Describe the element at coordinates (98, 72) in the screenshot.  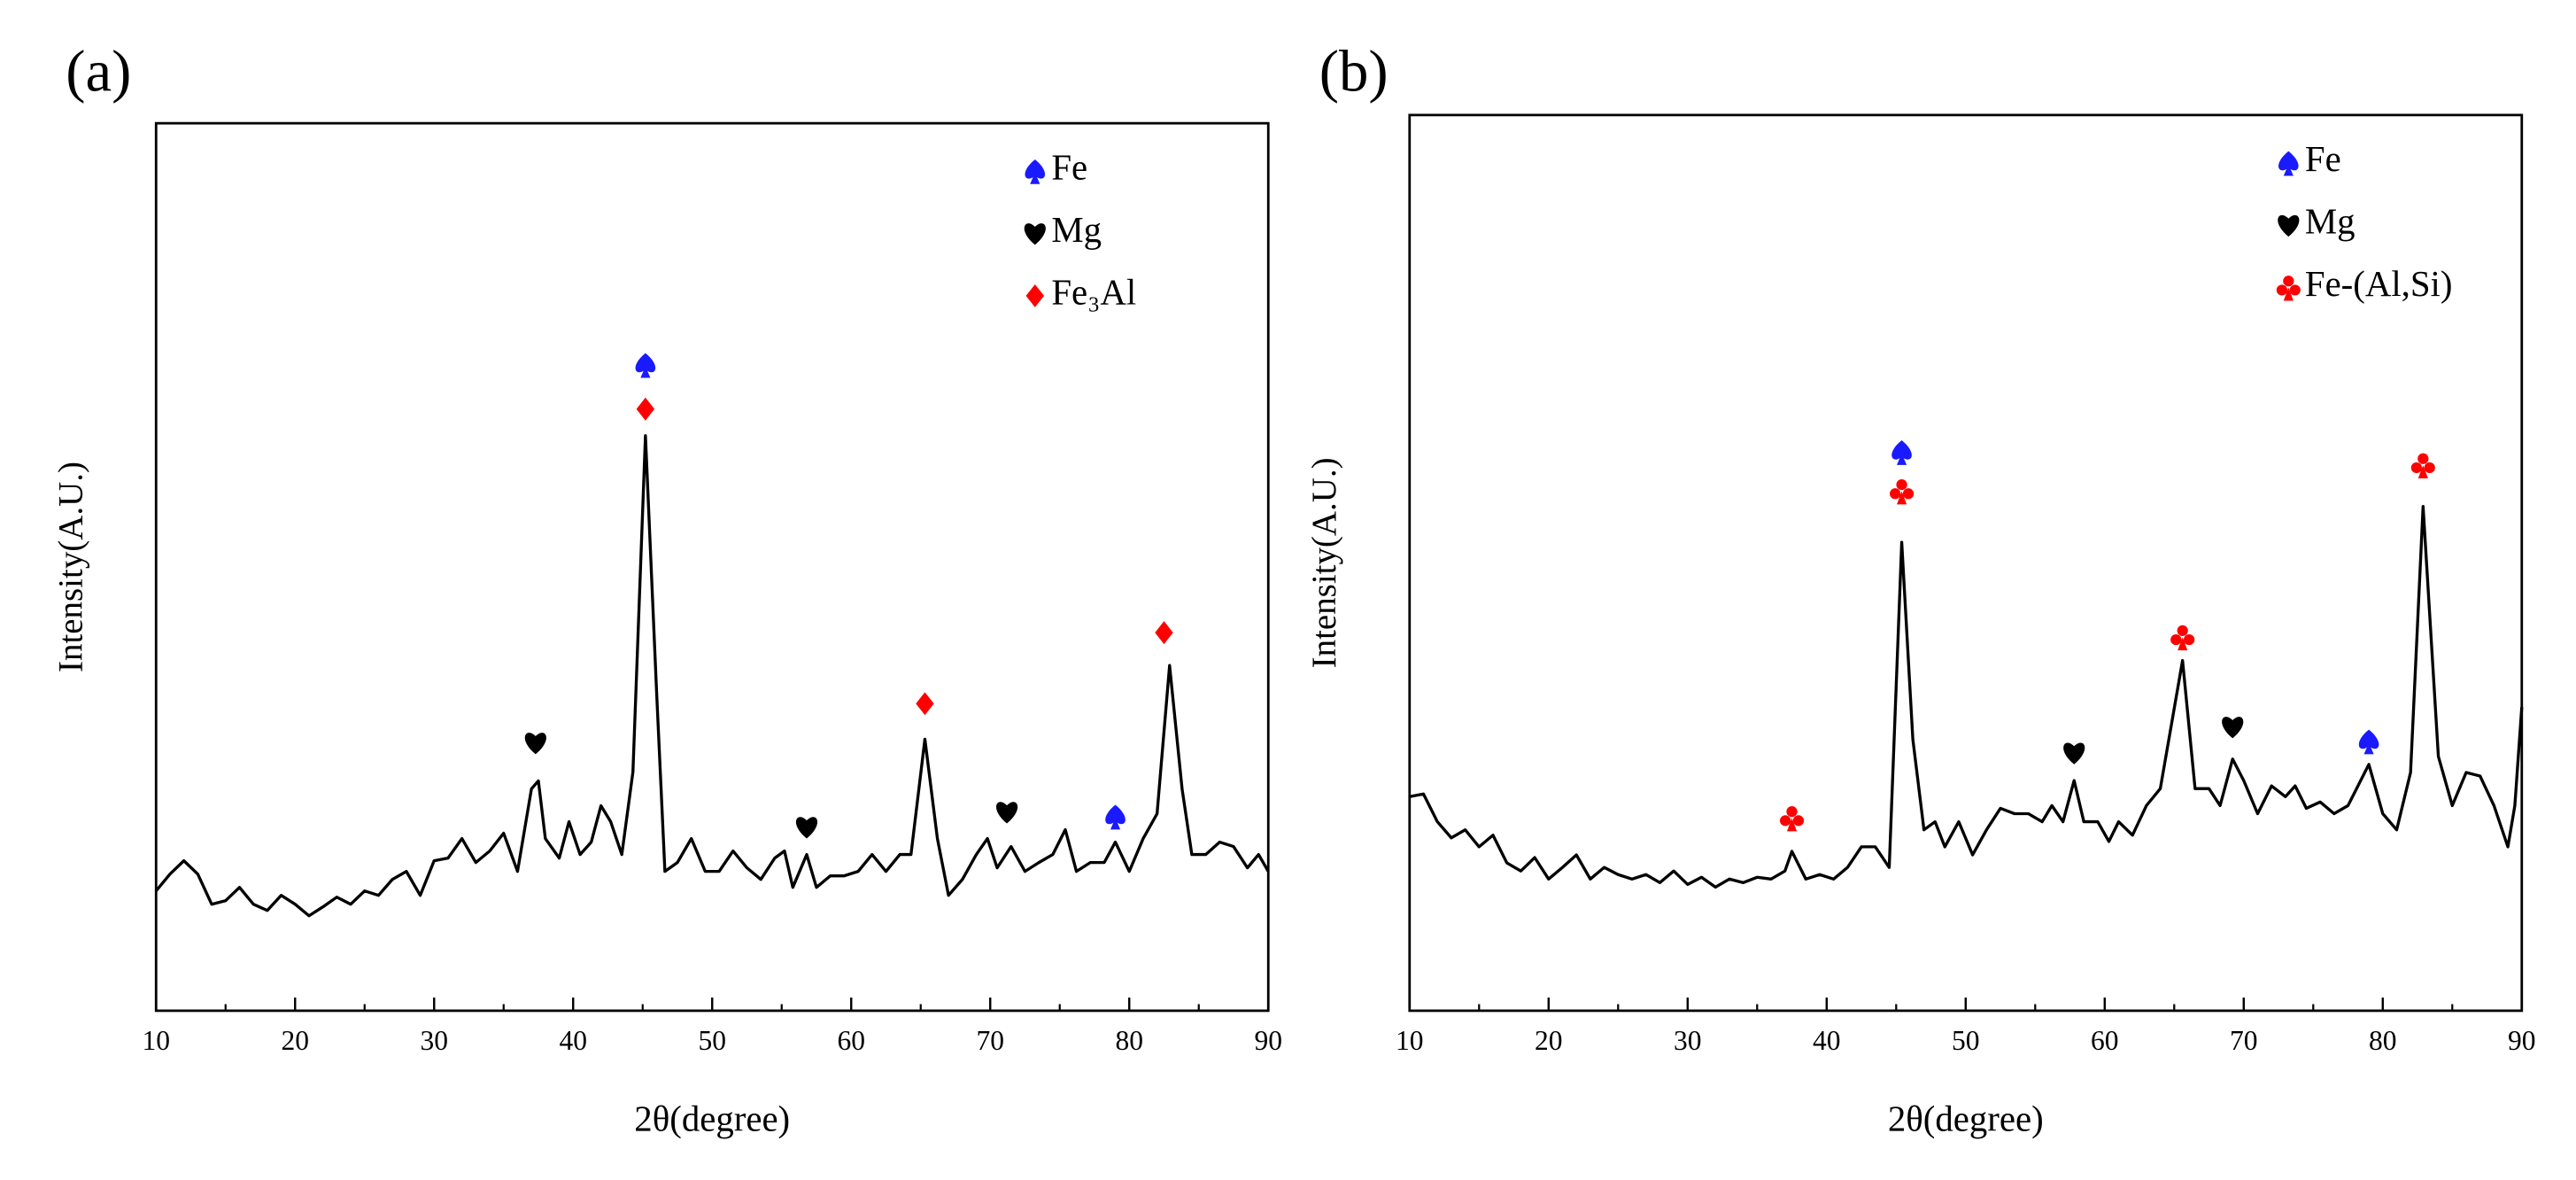
I see `panel-label: (a)` at that location.